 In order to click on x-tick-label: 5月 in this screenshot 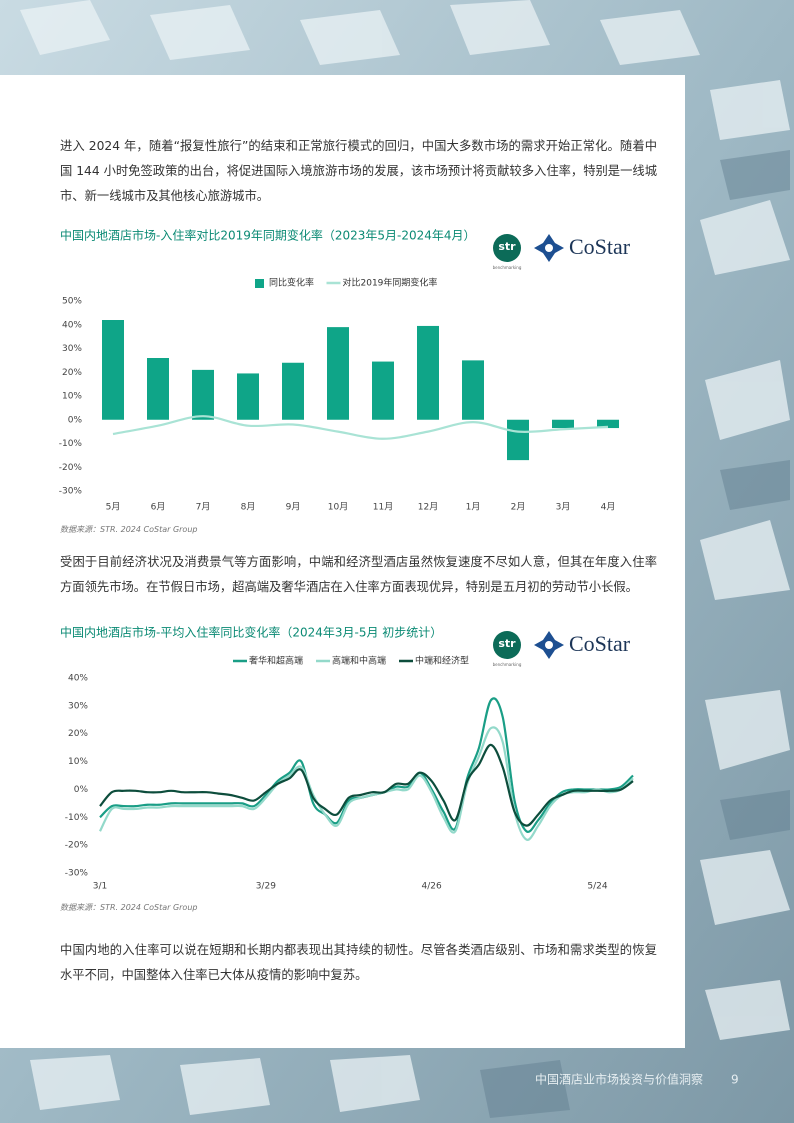, I will do `click(113, 507)`.